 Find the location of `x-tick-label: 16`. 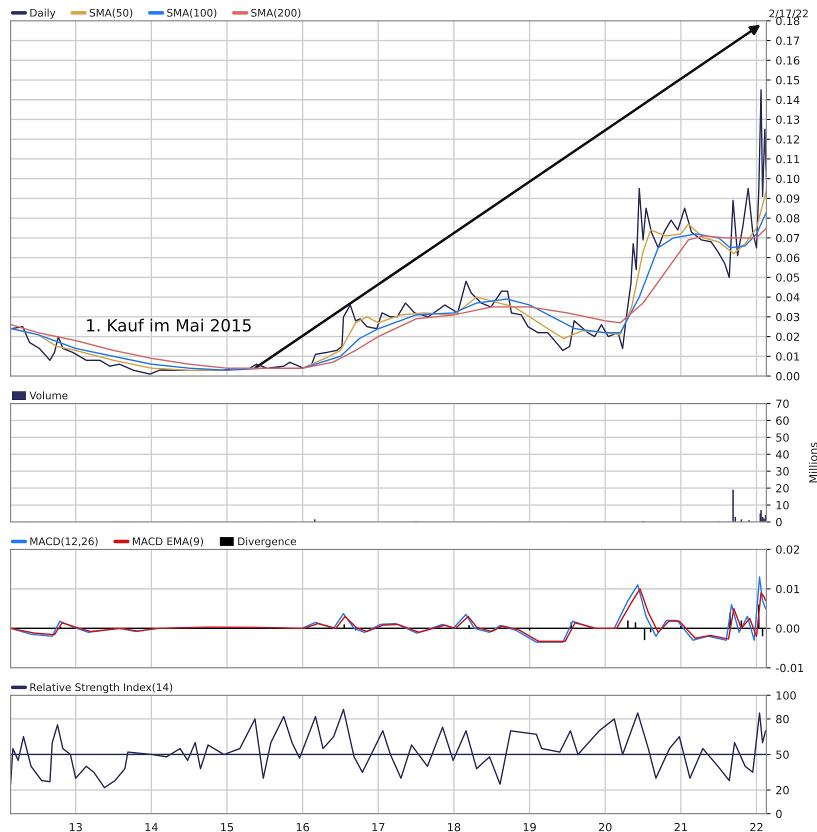

x-tick-label: 16 is located at coordinates (302, 827).